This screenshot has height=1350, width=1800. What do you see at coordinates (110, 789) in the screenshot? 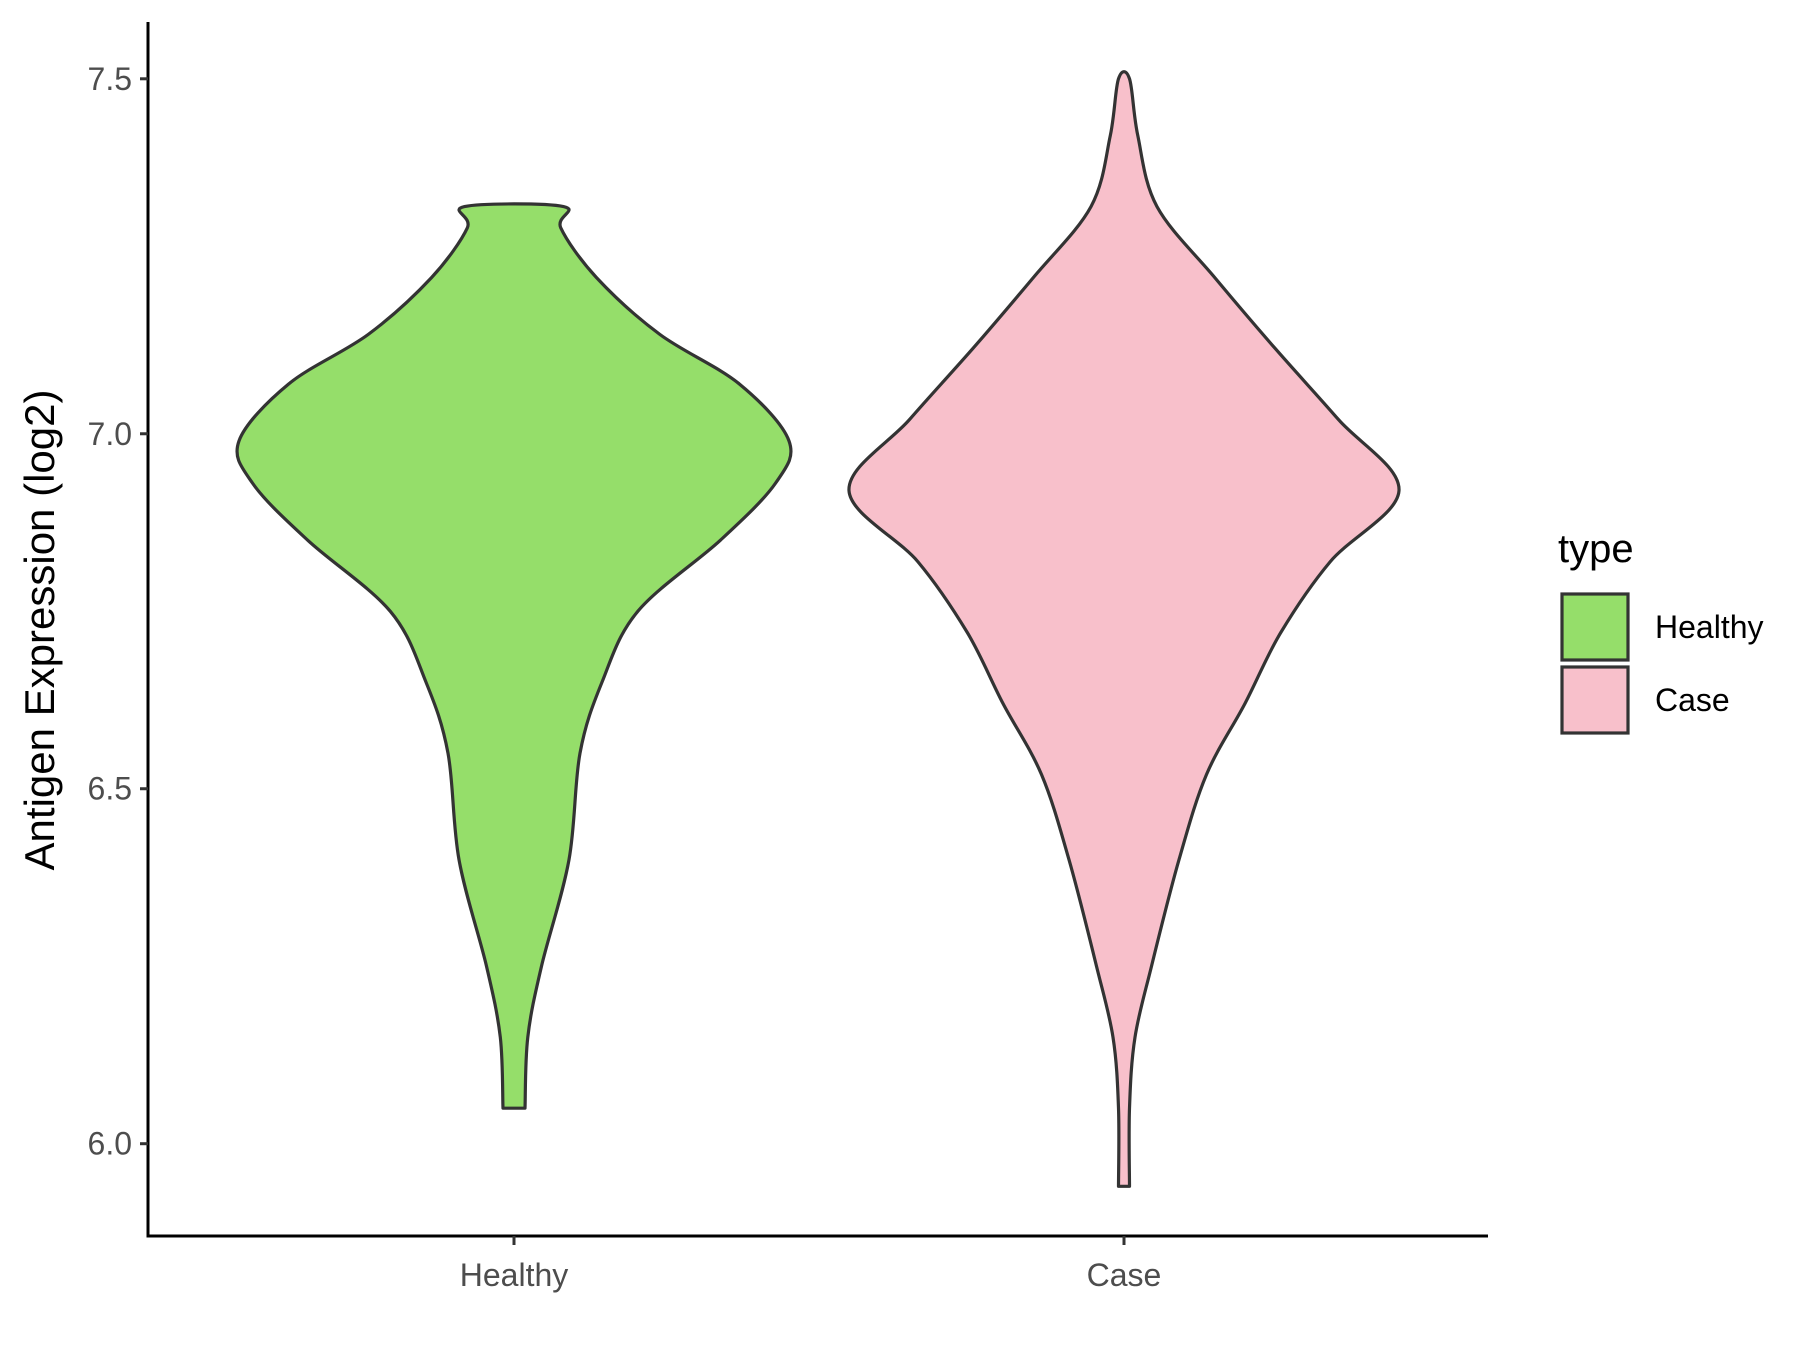
I see `y-tick-label: 6.5` at bounding box center [110, 789].